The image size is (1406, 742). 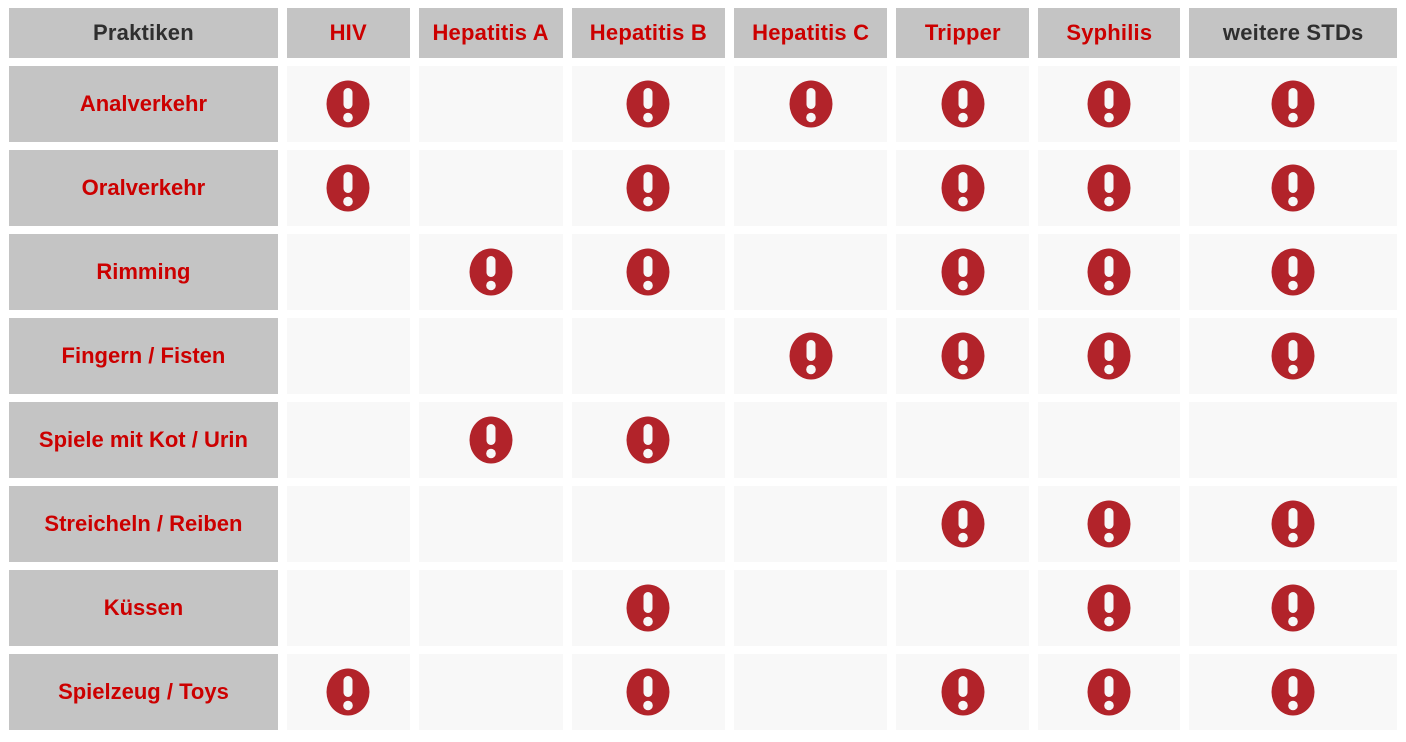 What do you see at coordinates (1109, 33) in the screenshot?
I see `column-header-syphilis: Syphilis` at bounding box center [1109, 33].